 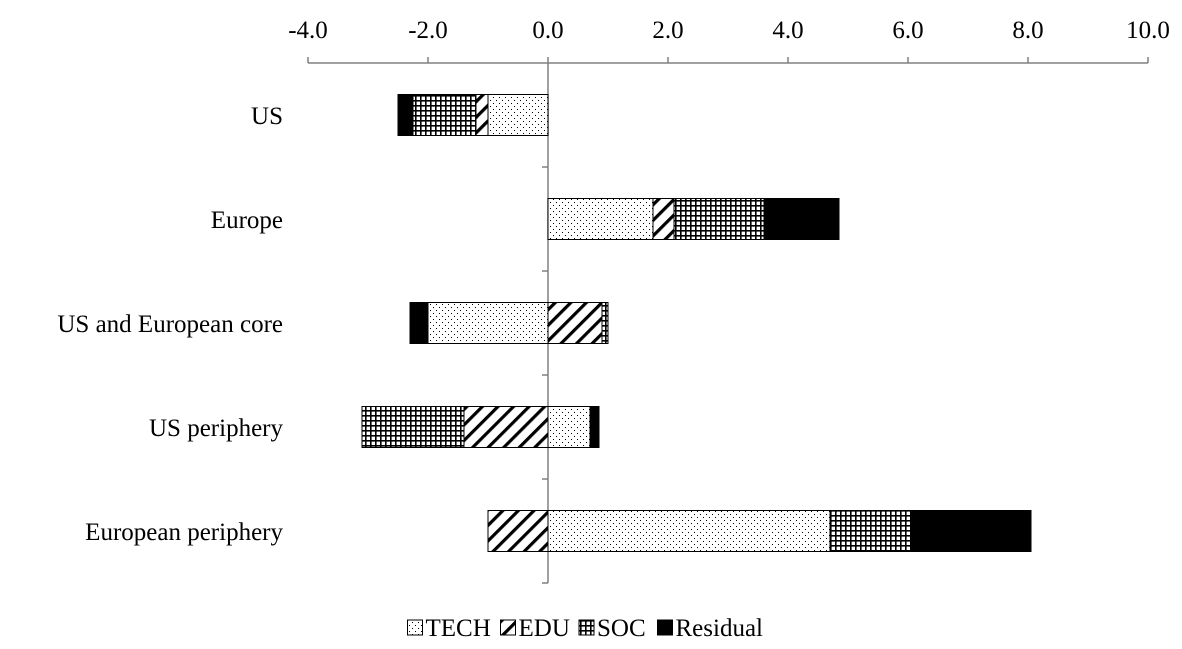 I want to click on legend-label: SOC, so click(x=621, y=628).